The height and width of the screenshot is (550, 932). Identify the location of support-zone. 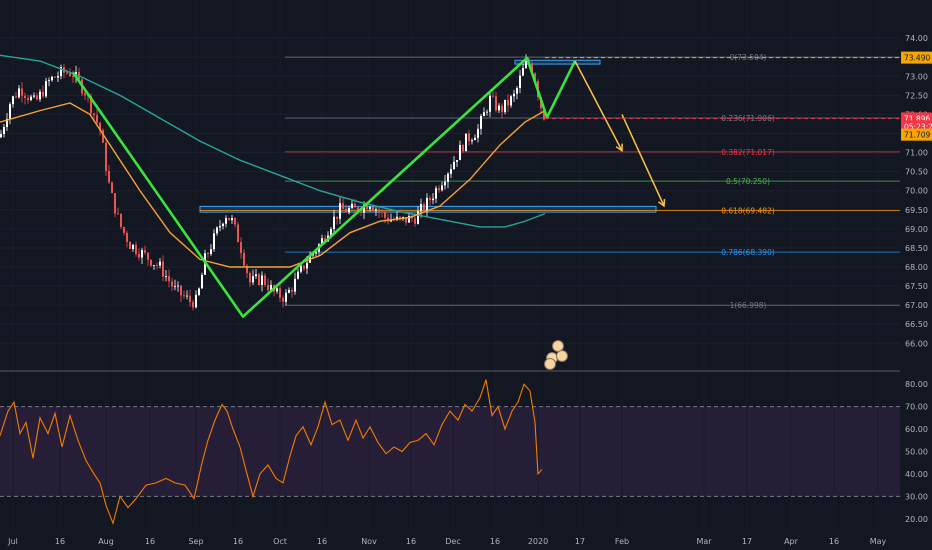
(557, 62).